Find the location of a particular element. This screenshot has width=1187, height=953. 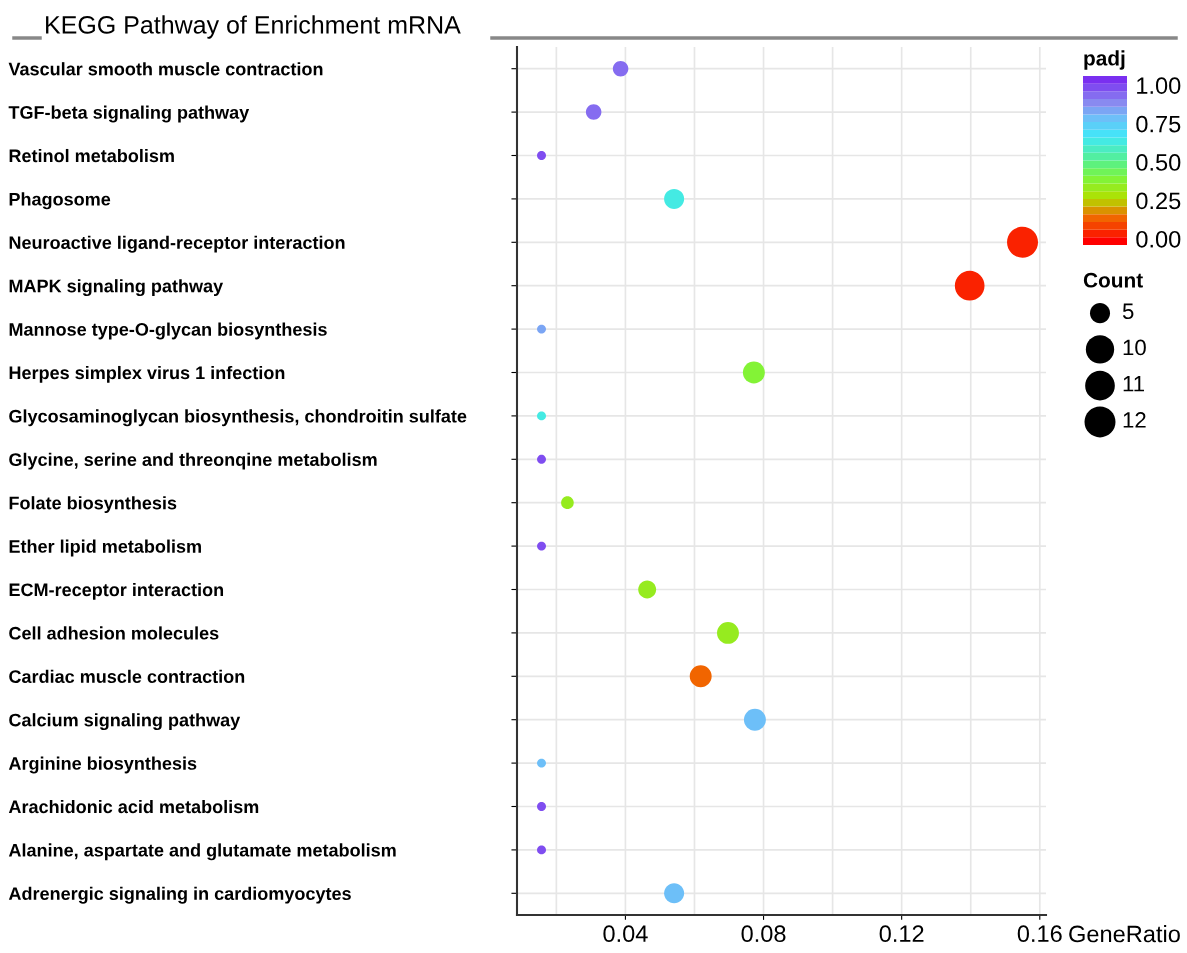

y-tick-label: Ether lipid metabolism is located at coordinates (105, 548).